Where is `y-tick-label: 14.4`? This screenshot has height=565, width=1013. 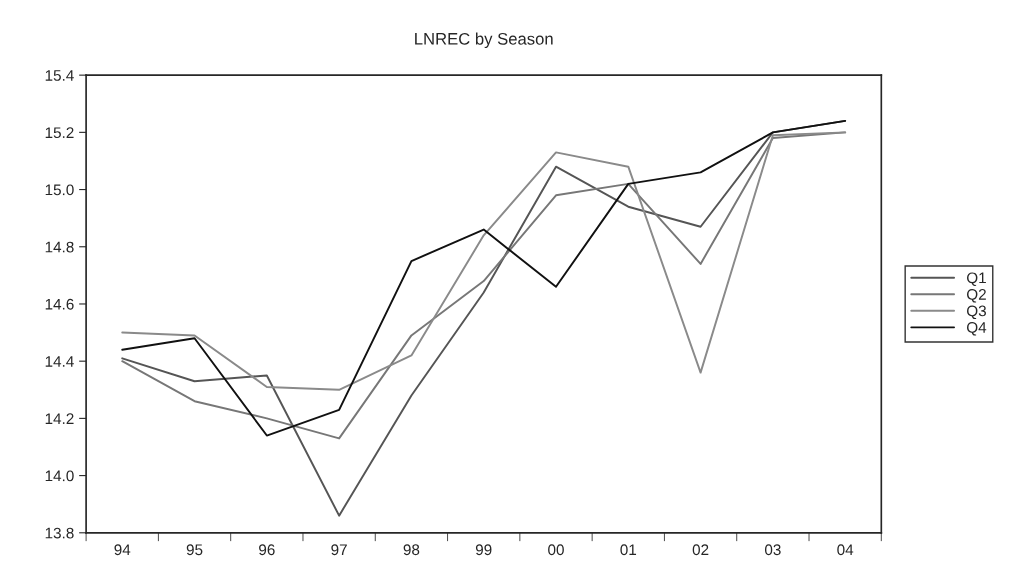
y-tick-label: 14.4 is located at coordinates (59, 361).